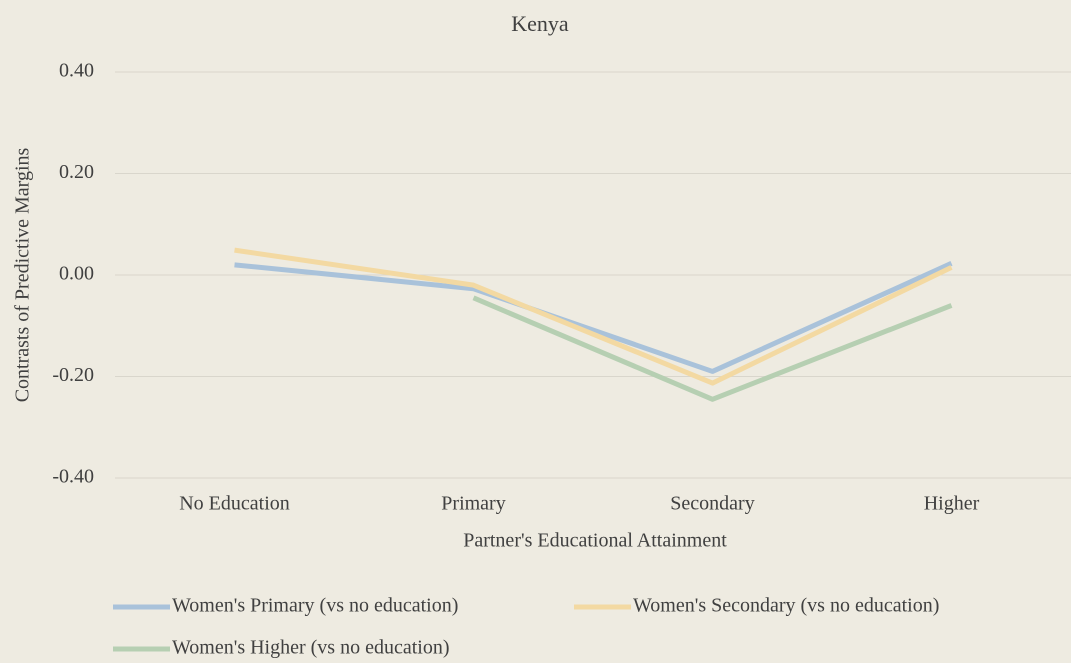 This screenshot has height=663, width=1071. Describe the element at coordinates (310, 648) in the screenshot. I see `legend-label: Women's Higher (vs no education)` at that location.